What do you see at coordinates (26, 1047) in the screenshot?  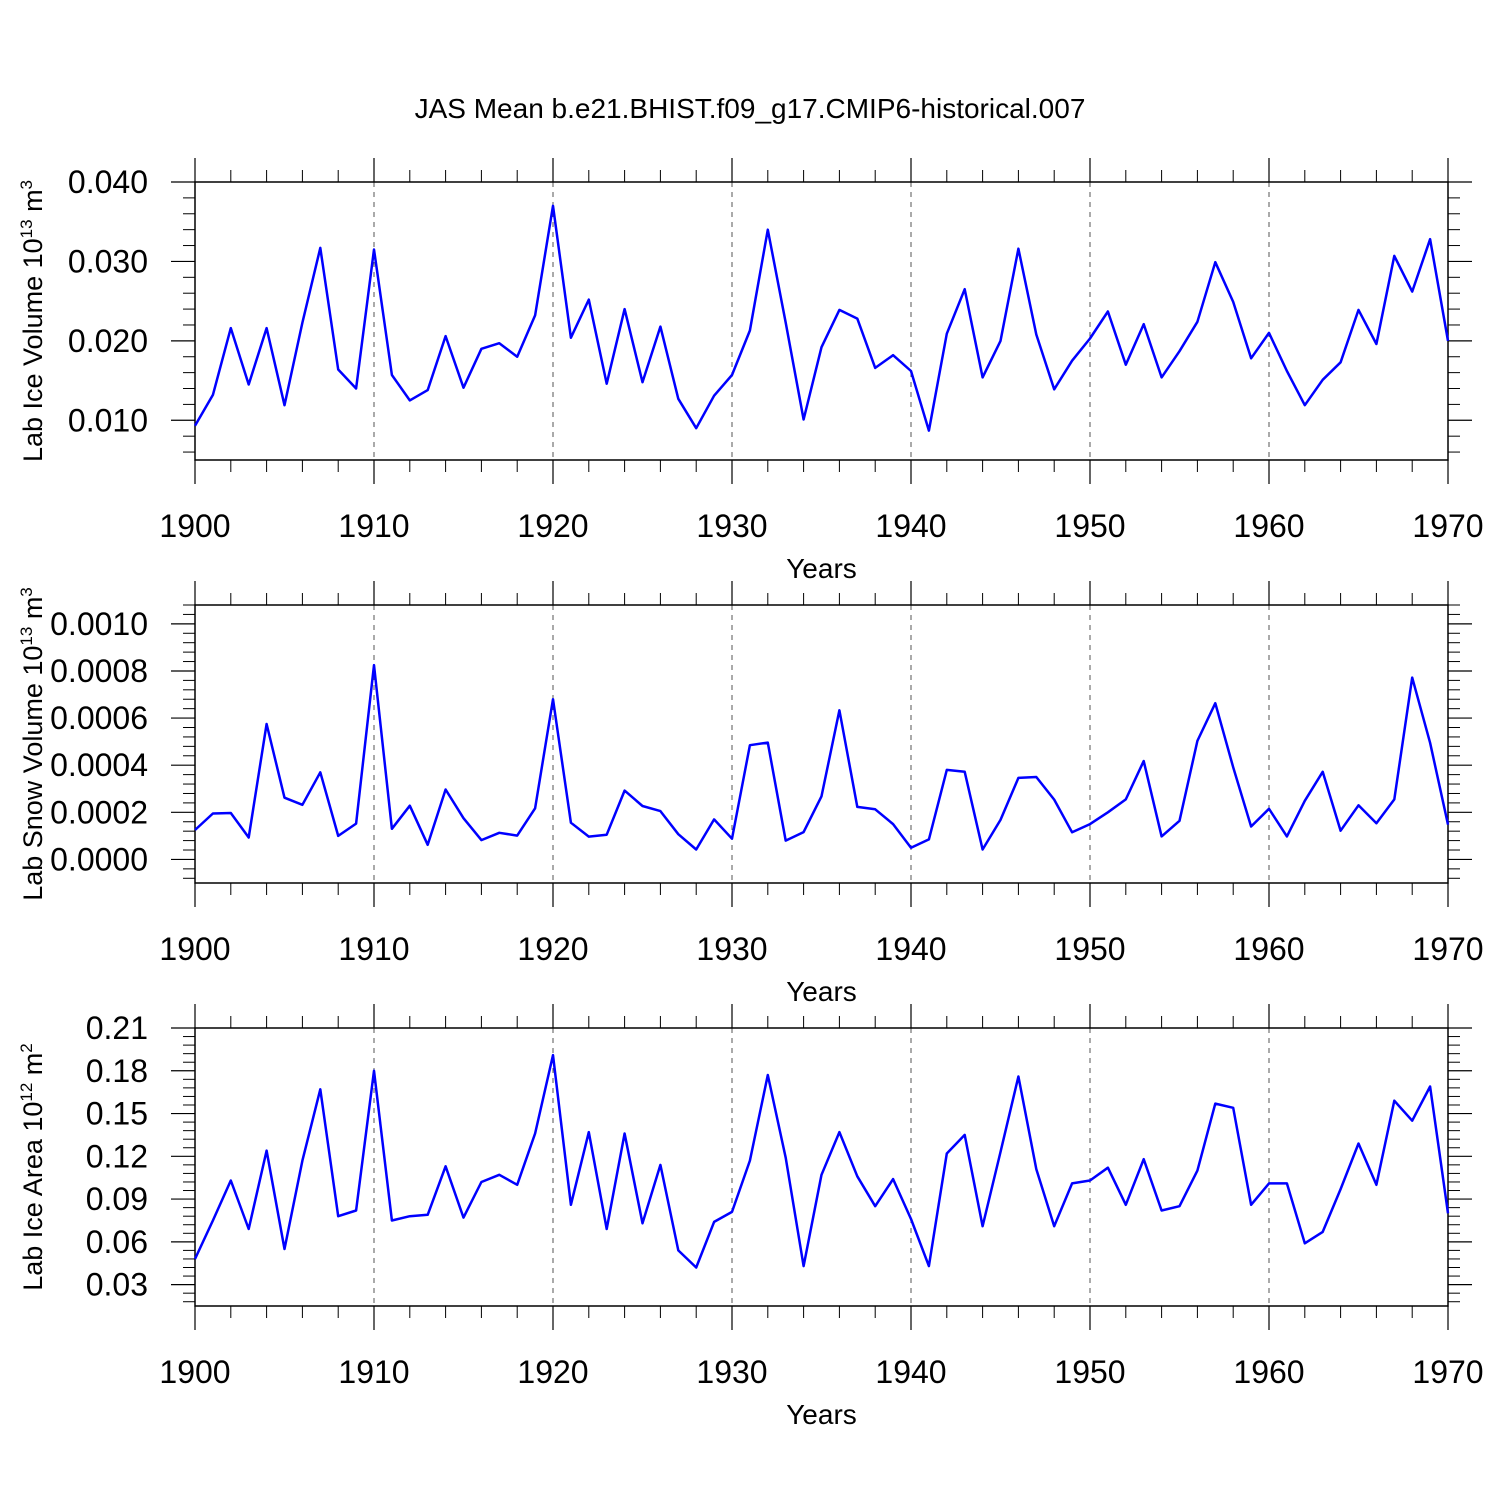 I see `y-label-superscript: 2` at bounding box center [26, 1047].